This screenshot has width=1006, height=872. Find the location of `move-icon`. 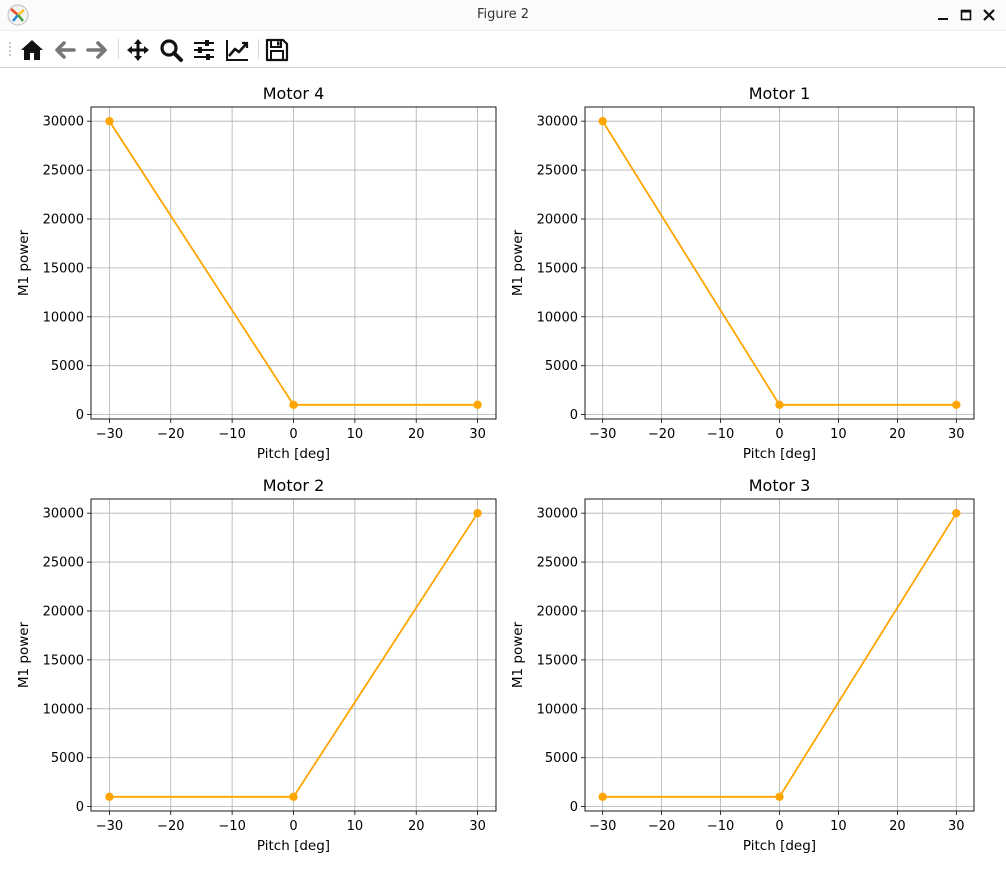

move-icon is located at coordinates (138, 50).